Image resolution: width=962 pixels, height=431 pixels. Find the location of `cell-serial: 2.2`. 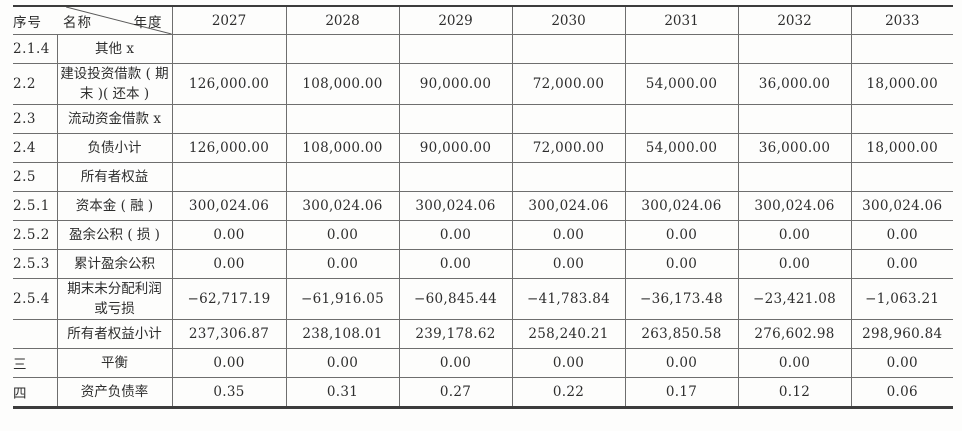

cell-serial: 2.2 is located at coordinates (35, 84).